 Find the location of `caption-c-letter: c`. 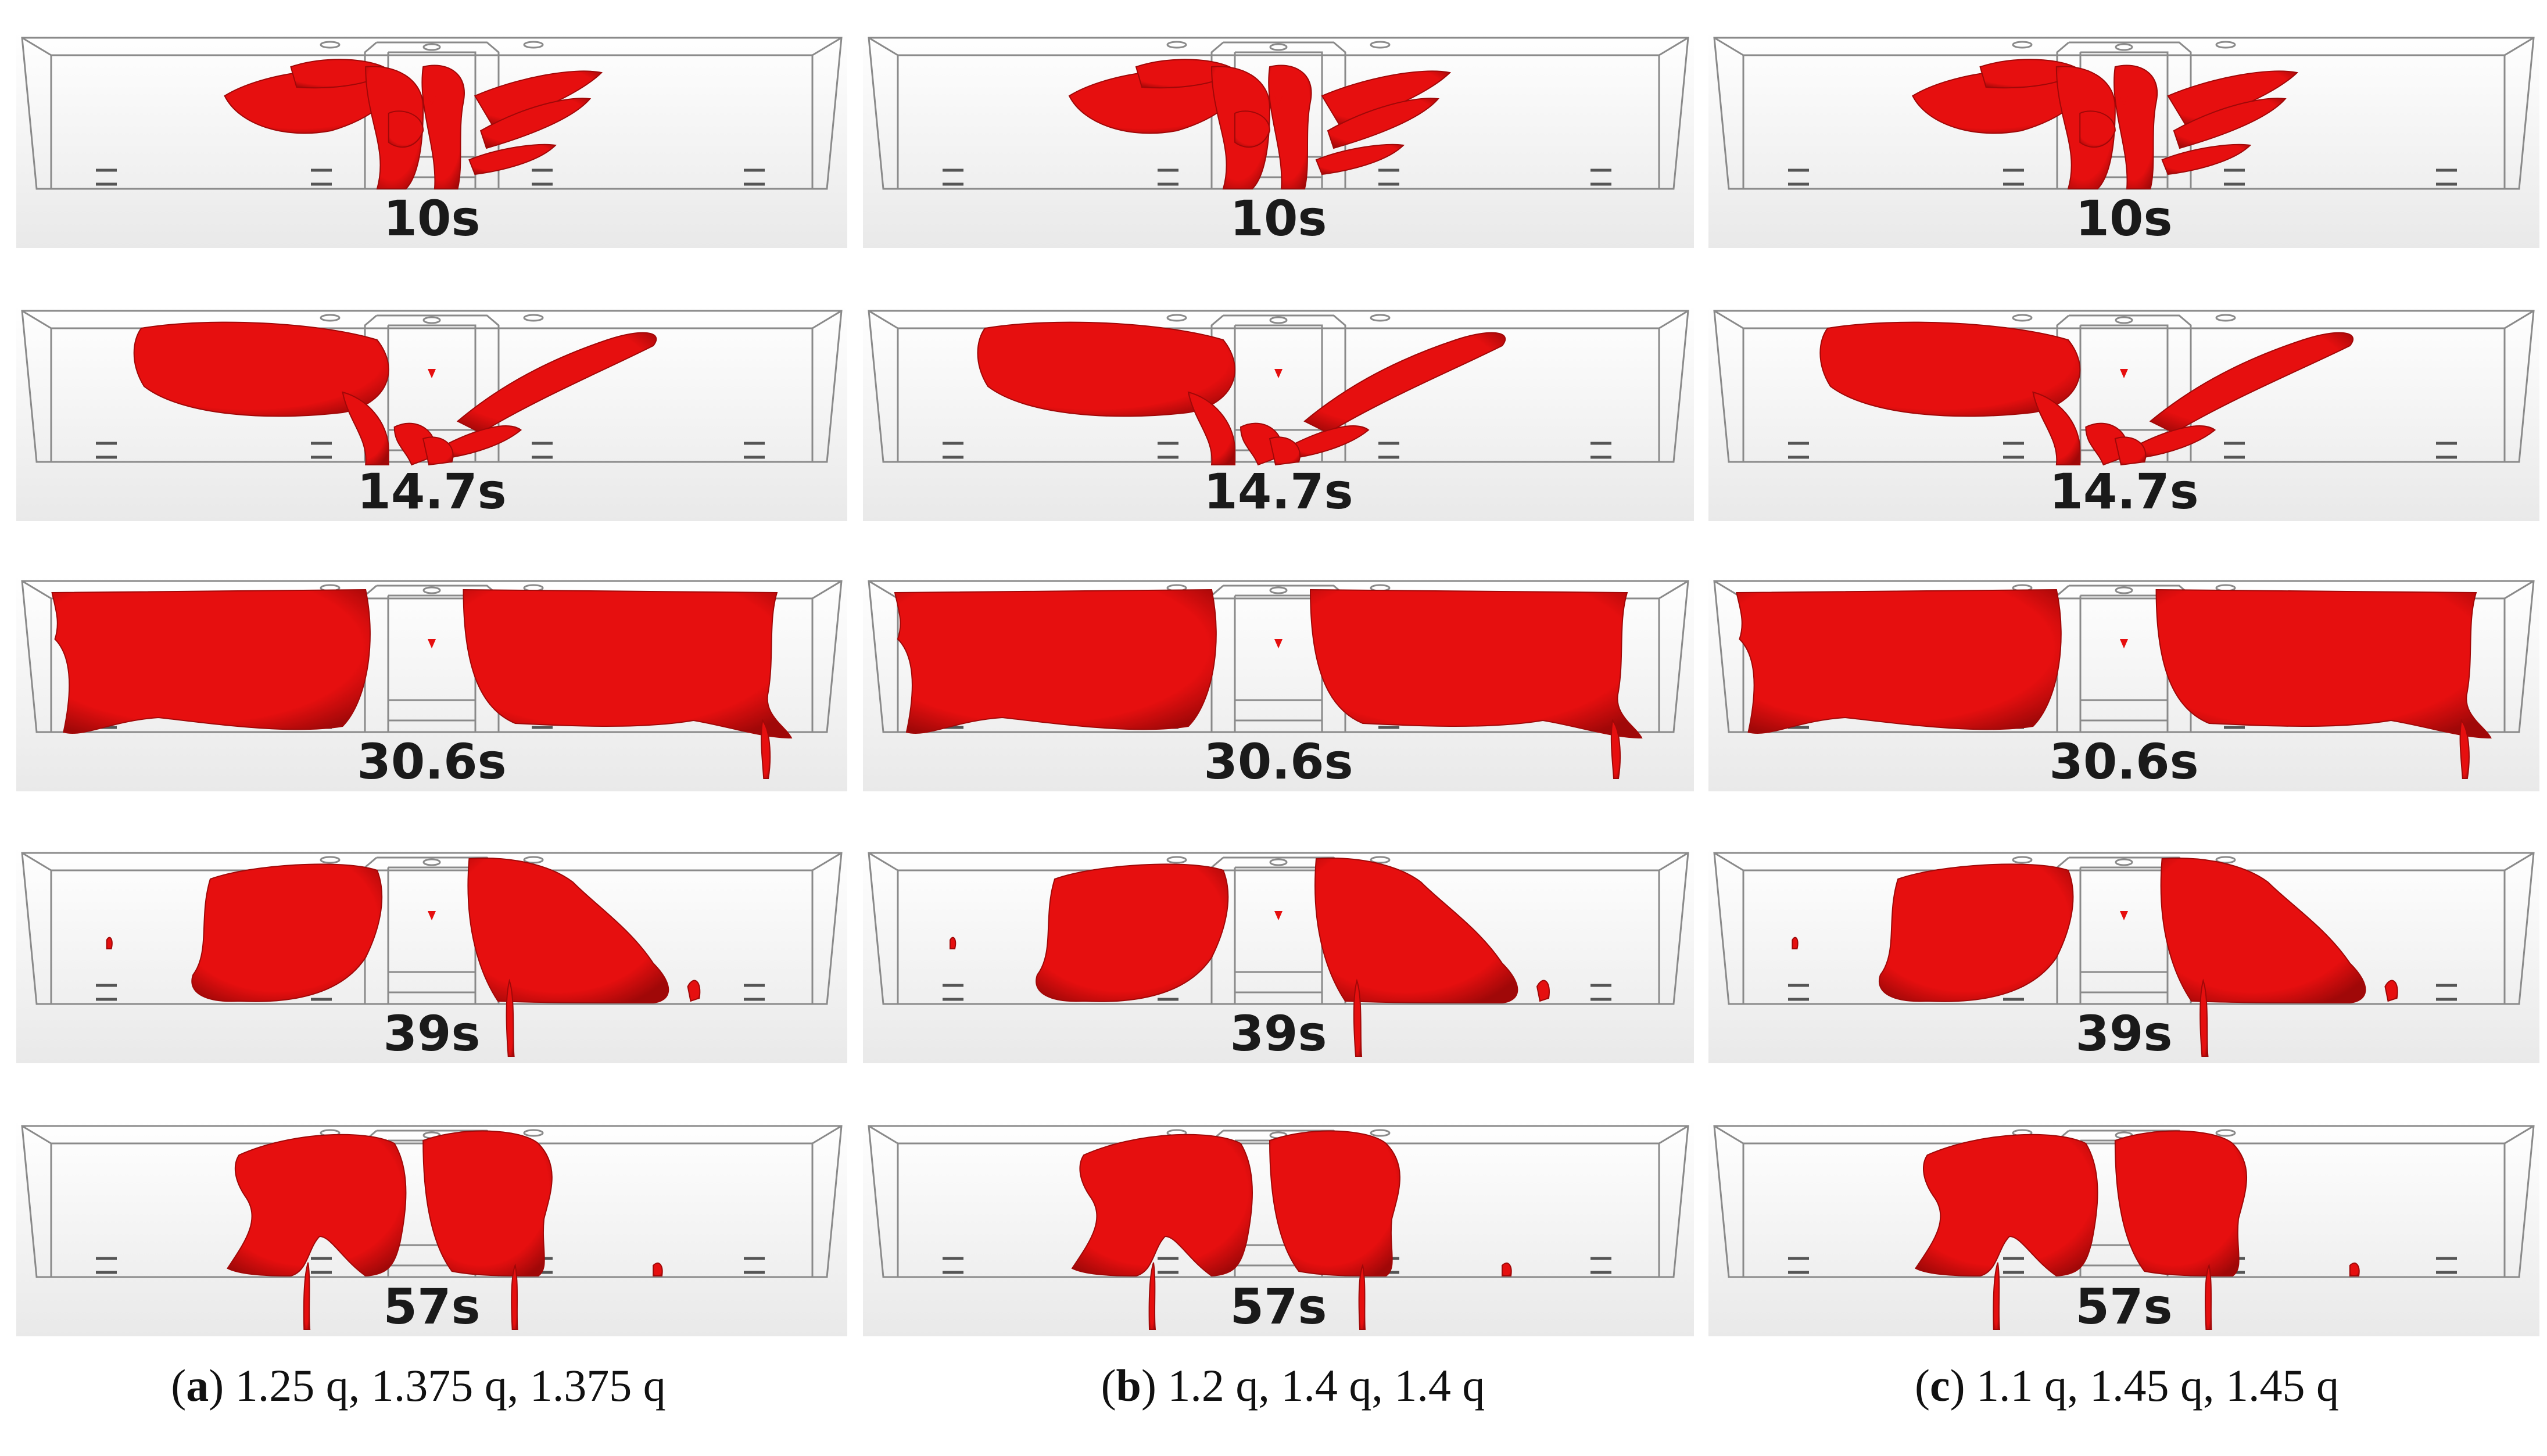

caption-c-letter: c is located at coordinates (1939, 1385).